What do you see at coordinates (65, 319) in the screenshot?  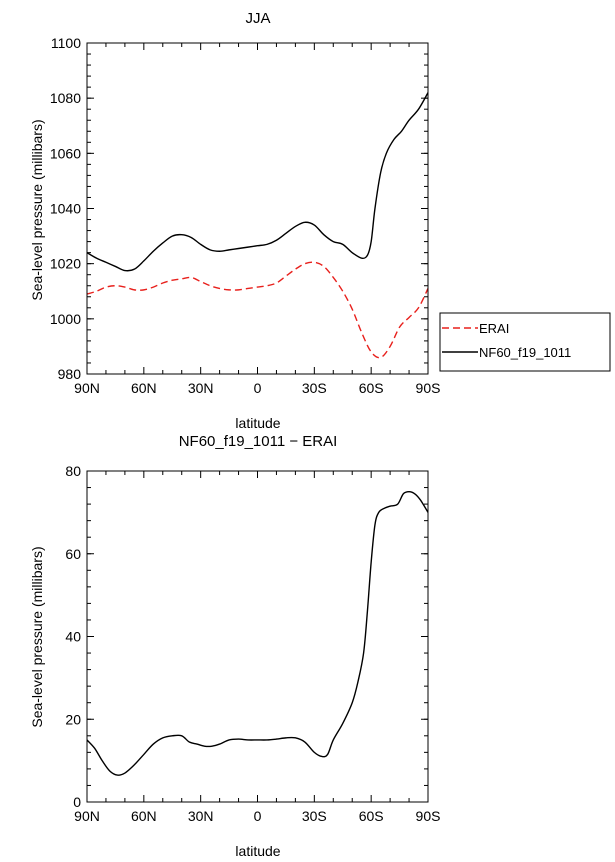 I see `y-tick-label: 1000` at bounding box center [65, 319].